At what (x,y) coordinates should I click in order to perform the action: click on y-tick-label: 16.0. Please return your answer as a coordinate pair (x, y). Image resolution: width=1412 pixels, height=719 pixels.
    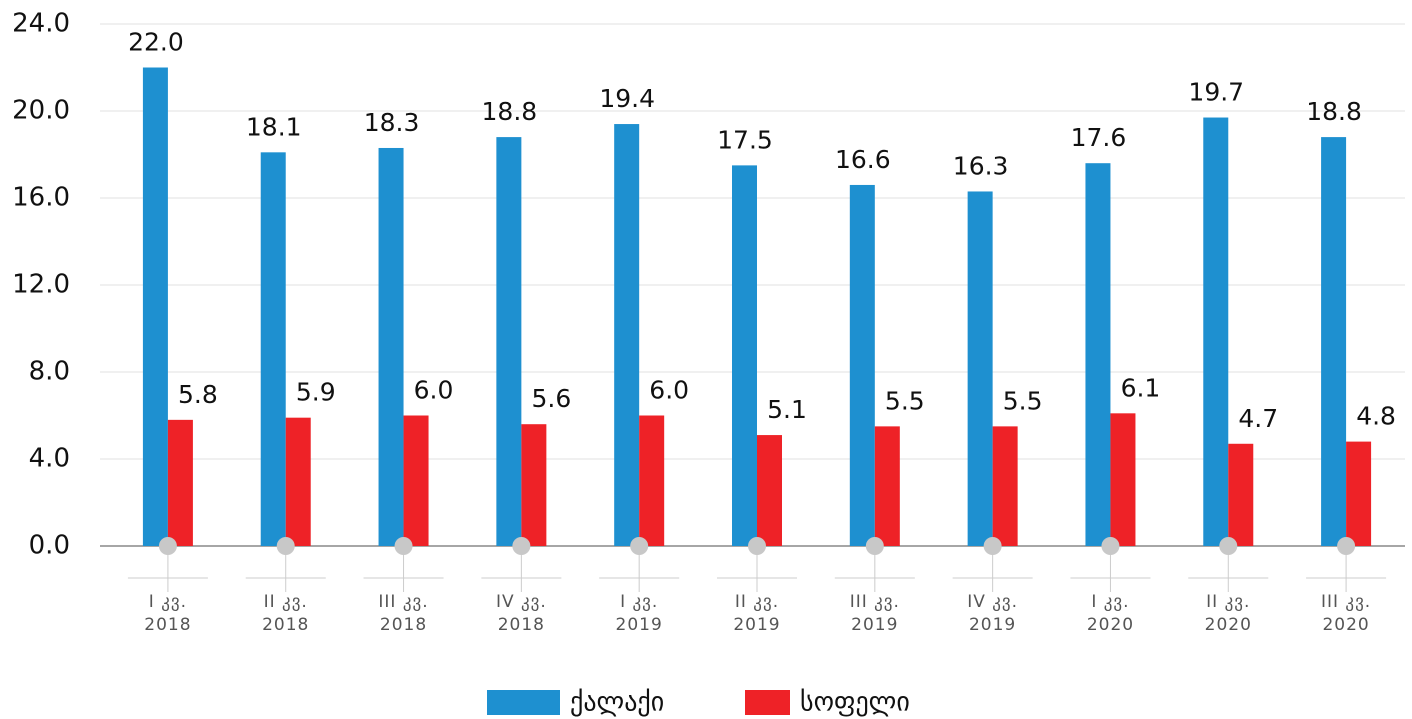
    Looking at the image, I should click on (41, 198).